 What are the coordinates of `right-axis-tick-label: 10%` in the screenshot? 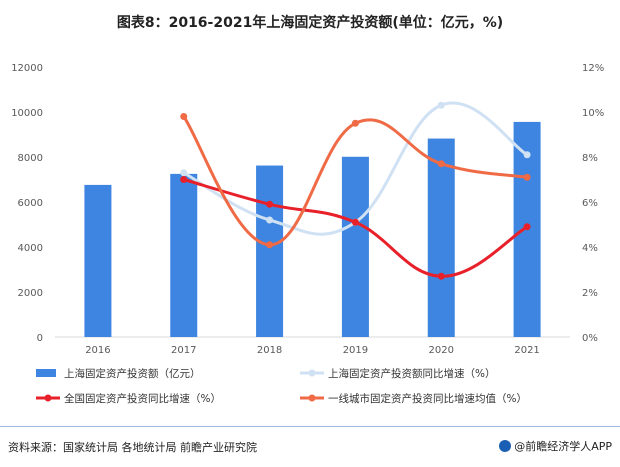 It's located at (593, 113).